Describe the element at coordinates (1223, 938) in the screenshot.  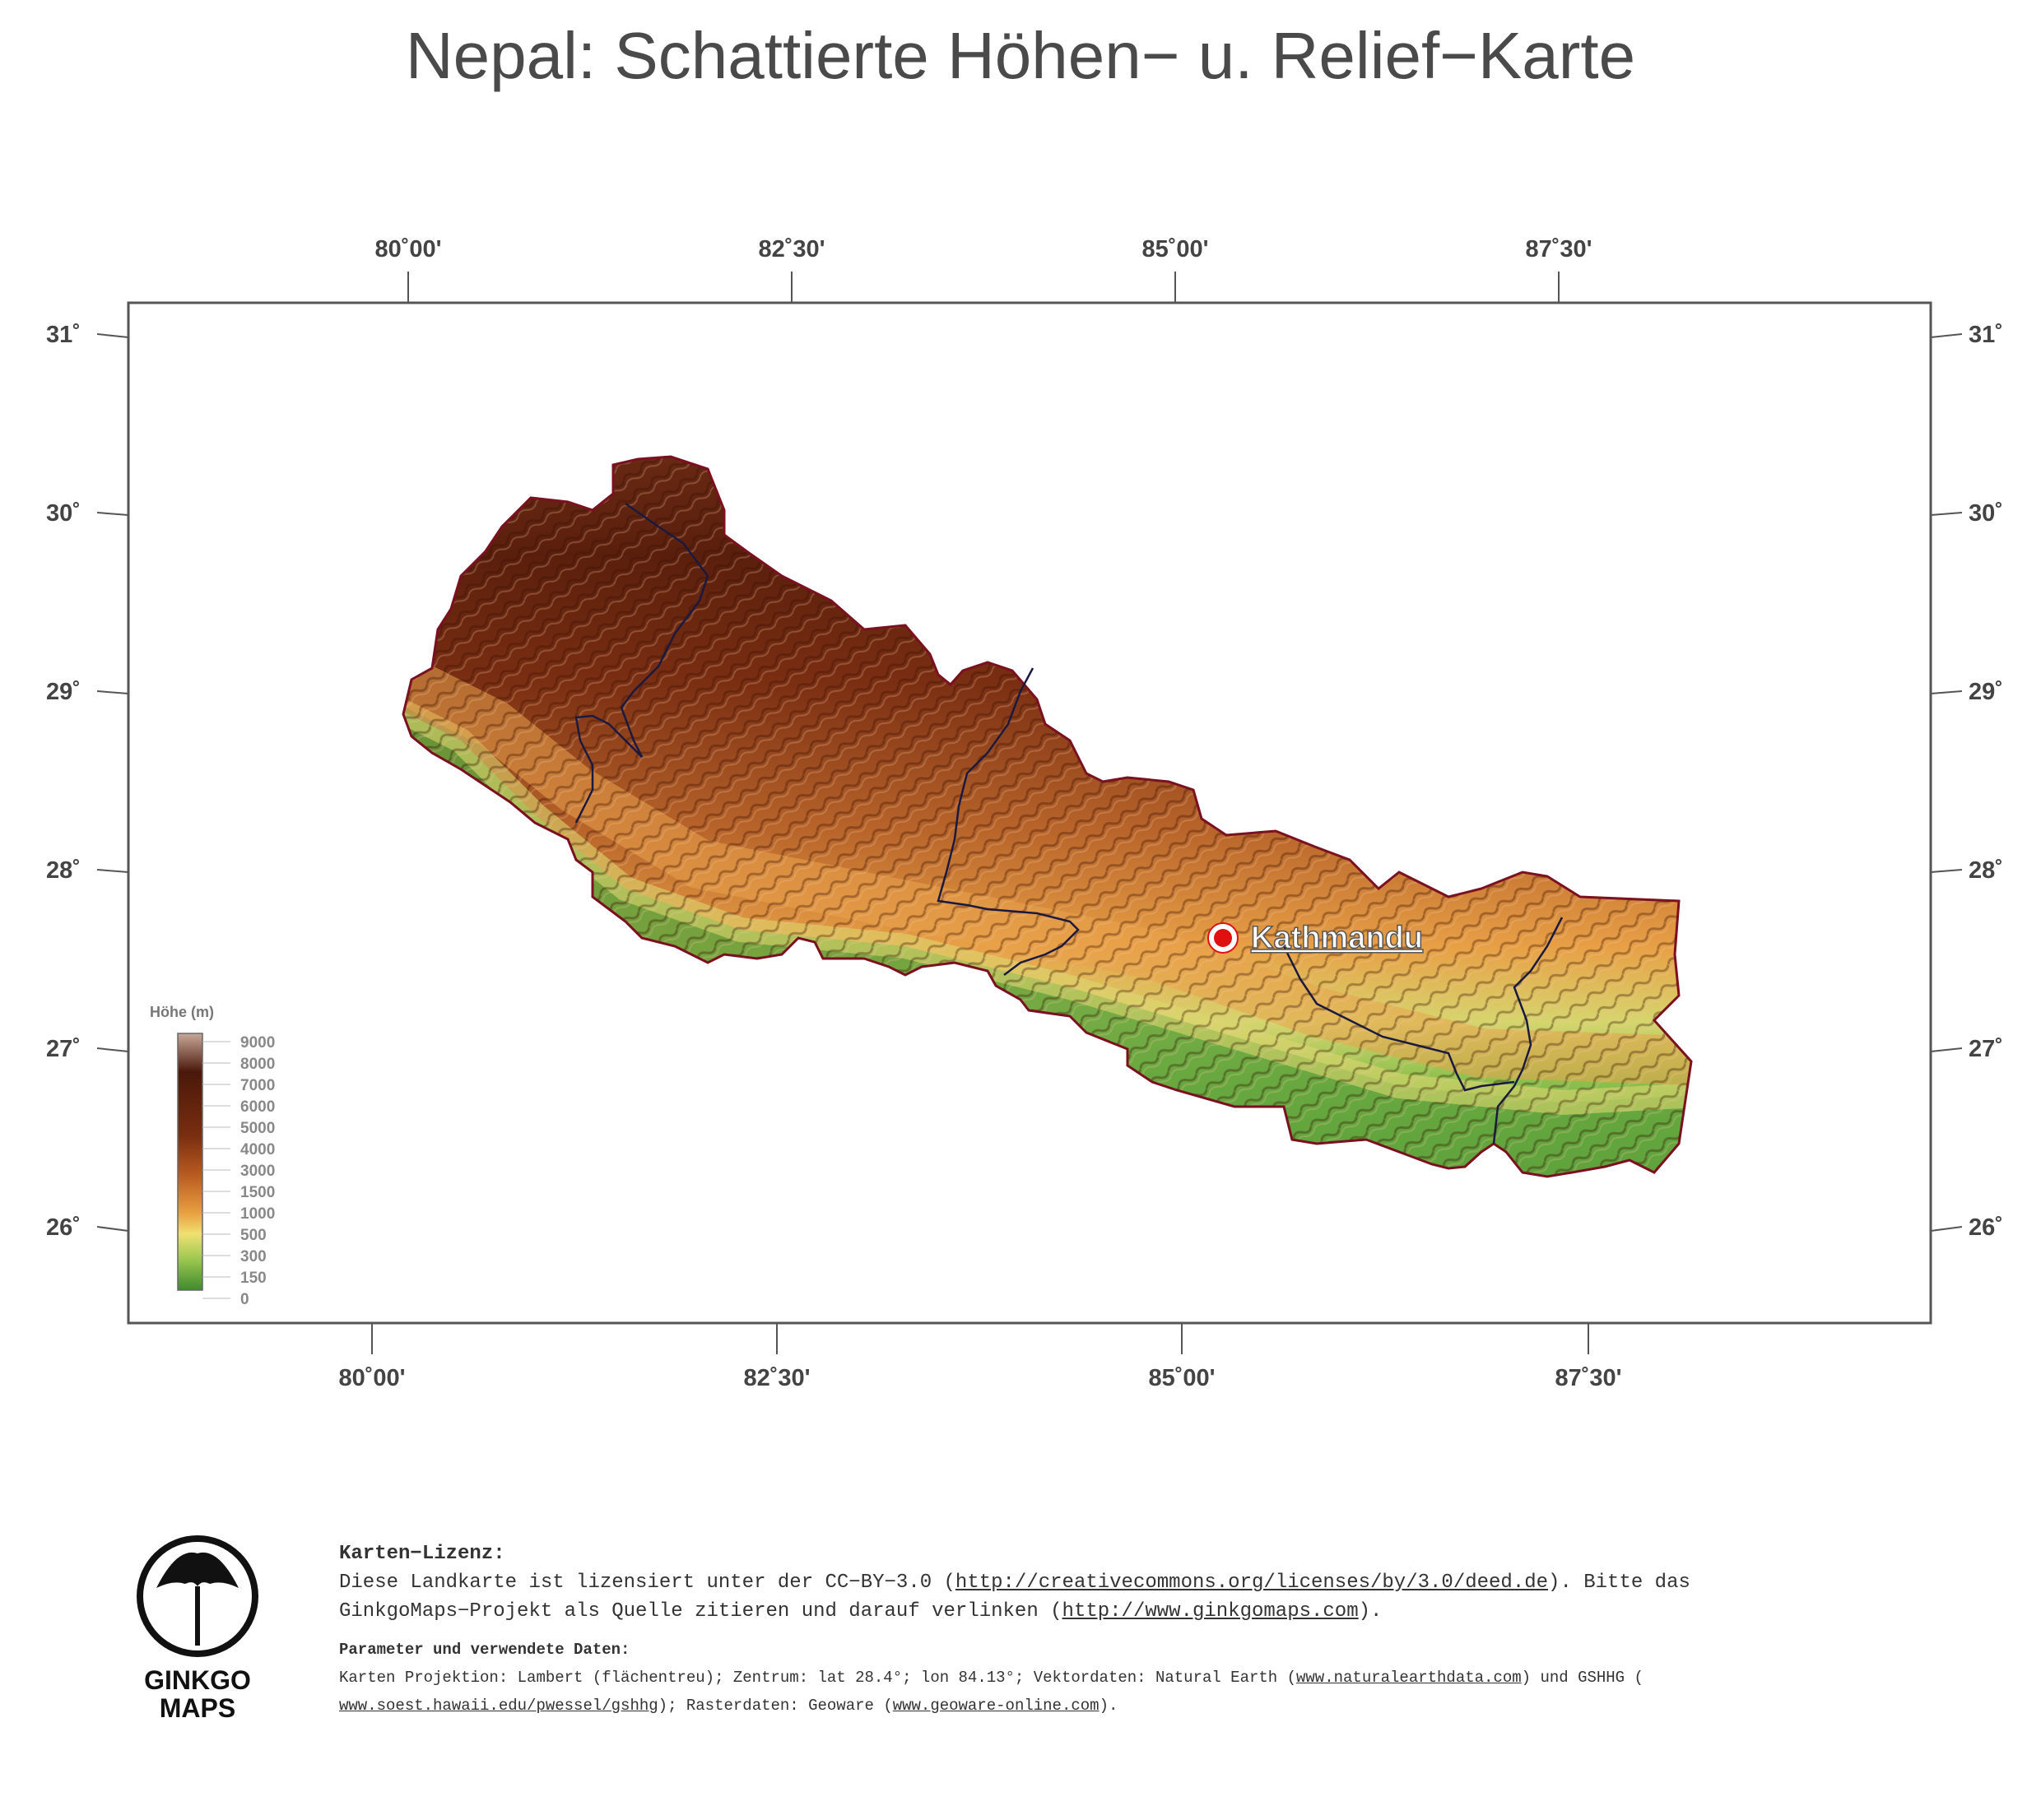
I see `capital-marker` at that location.